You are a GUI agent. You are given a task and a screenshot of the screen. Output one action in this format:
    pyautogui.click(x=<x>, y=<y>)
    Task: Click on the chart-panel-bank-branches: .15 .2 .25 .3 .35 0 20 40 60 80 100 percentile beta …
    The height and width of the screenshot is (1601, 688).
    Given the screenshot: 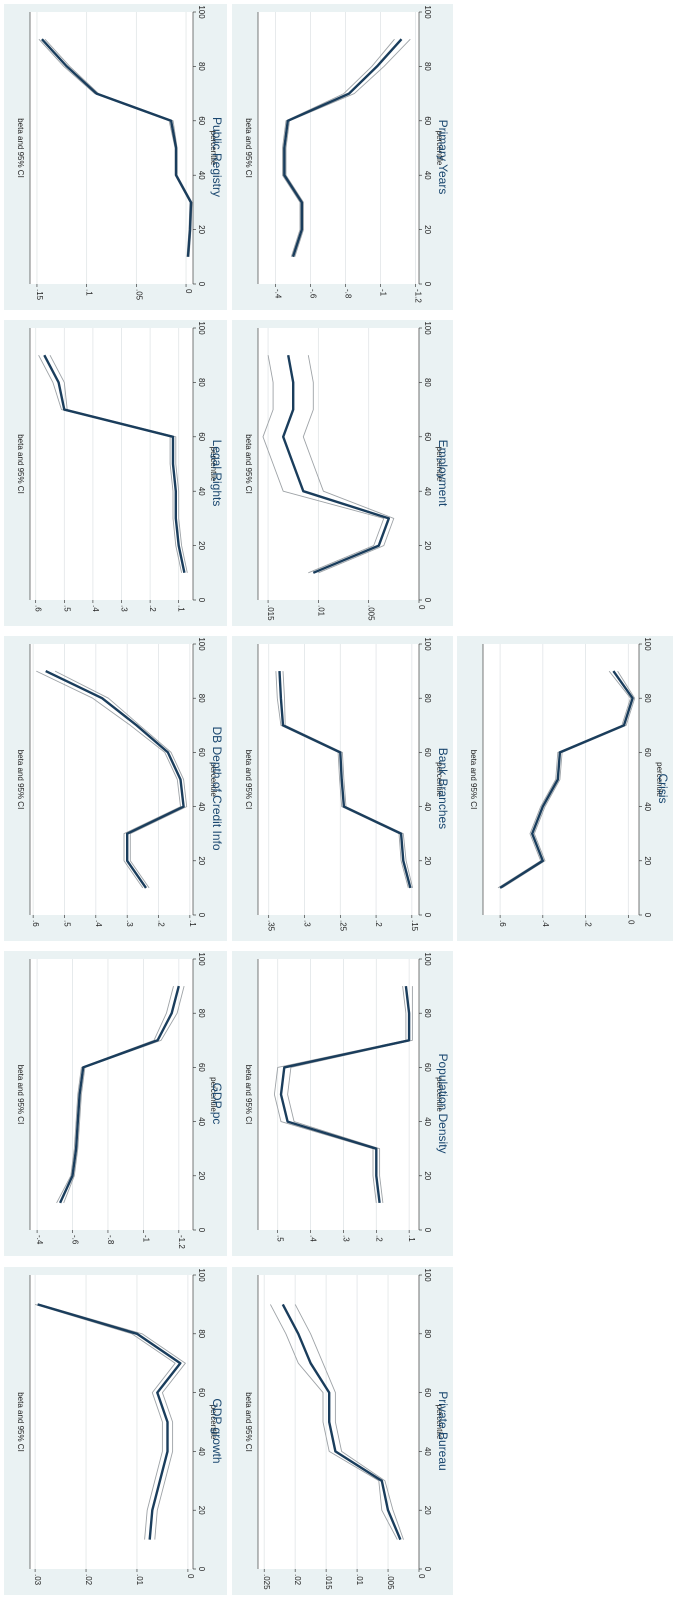 What is the action you would take?
    pyautogui.click(x=342, y=788)
    